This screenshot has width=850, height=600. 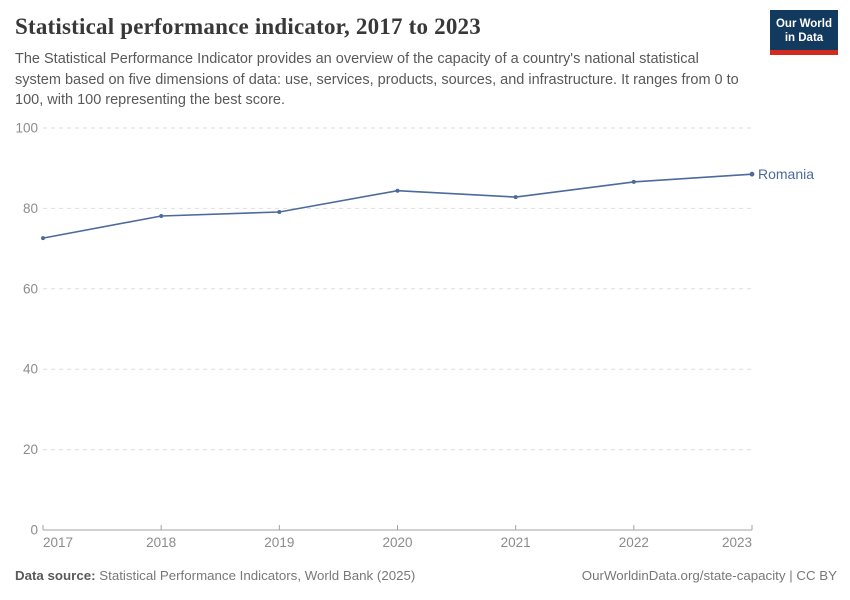 I want to click on x-tick-label: 2021, so click(x=516, y=542).